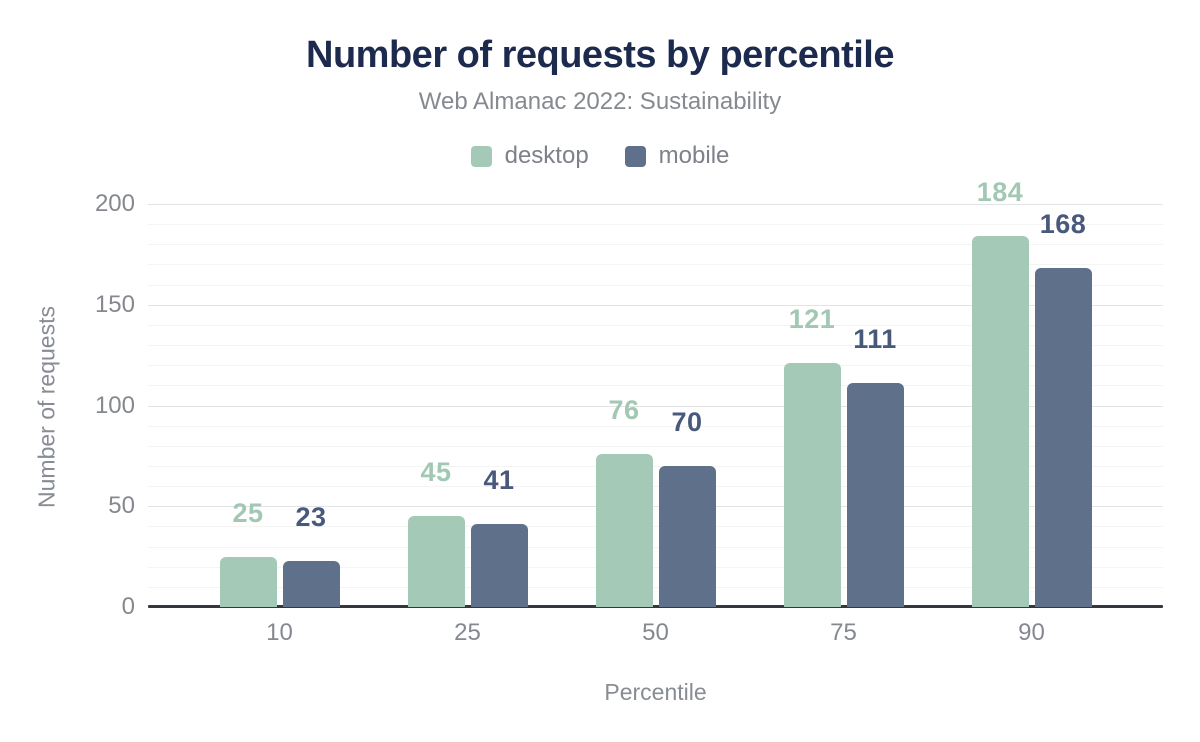  Describe the element at coordinates (812, 319) in the screenshot. I see `data-label-desktop-p75: 121` at that location.